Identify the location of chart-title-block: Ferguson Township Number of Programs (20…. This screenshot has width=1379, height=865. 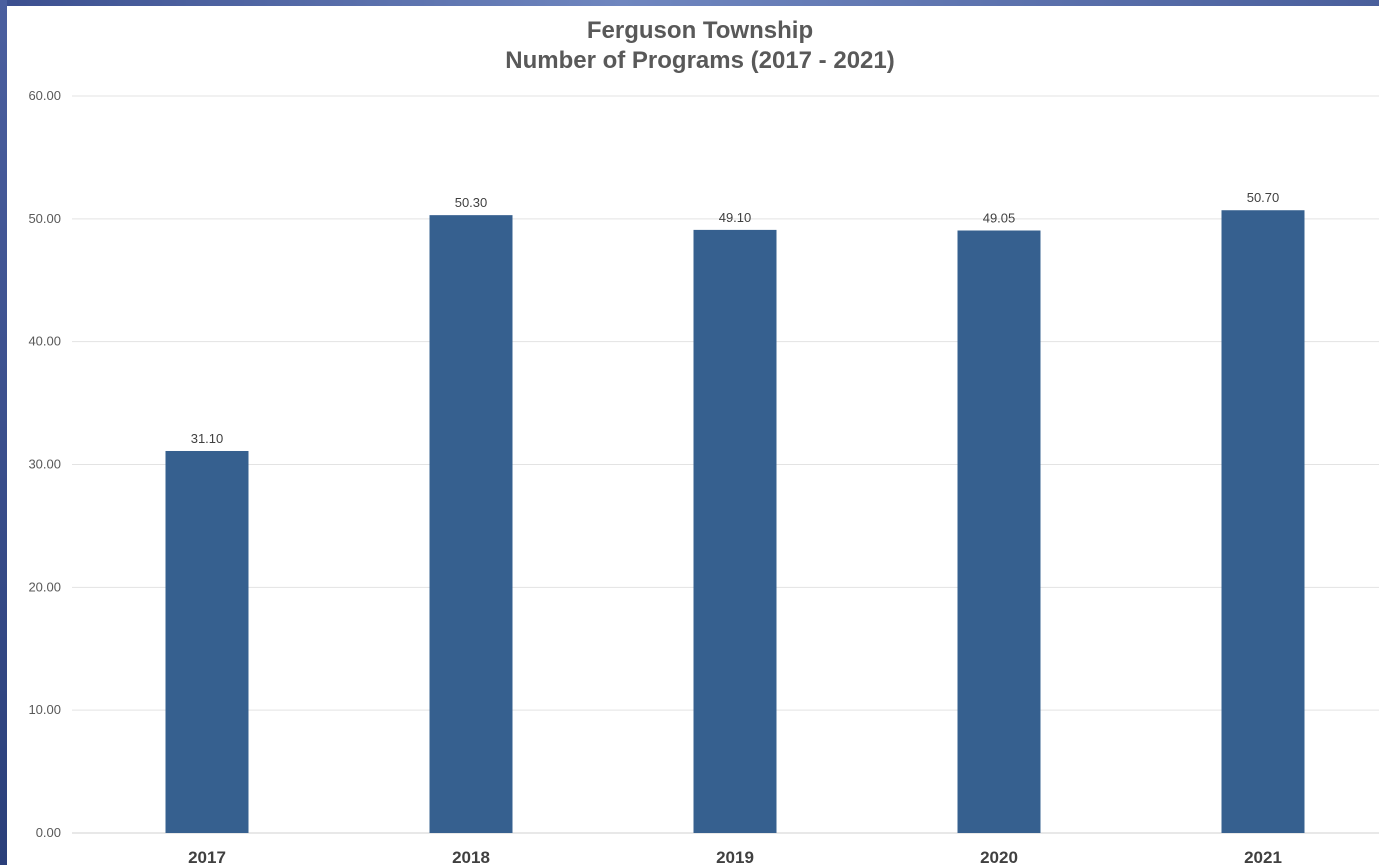
(689, 46).